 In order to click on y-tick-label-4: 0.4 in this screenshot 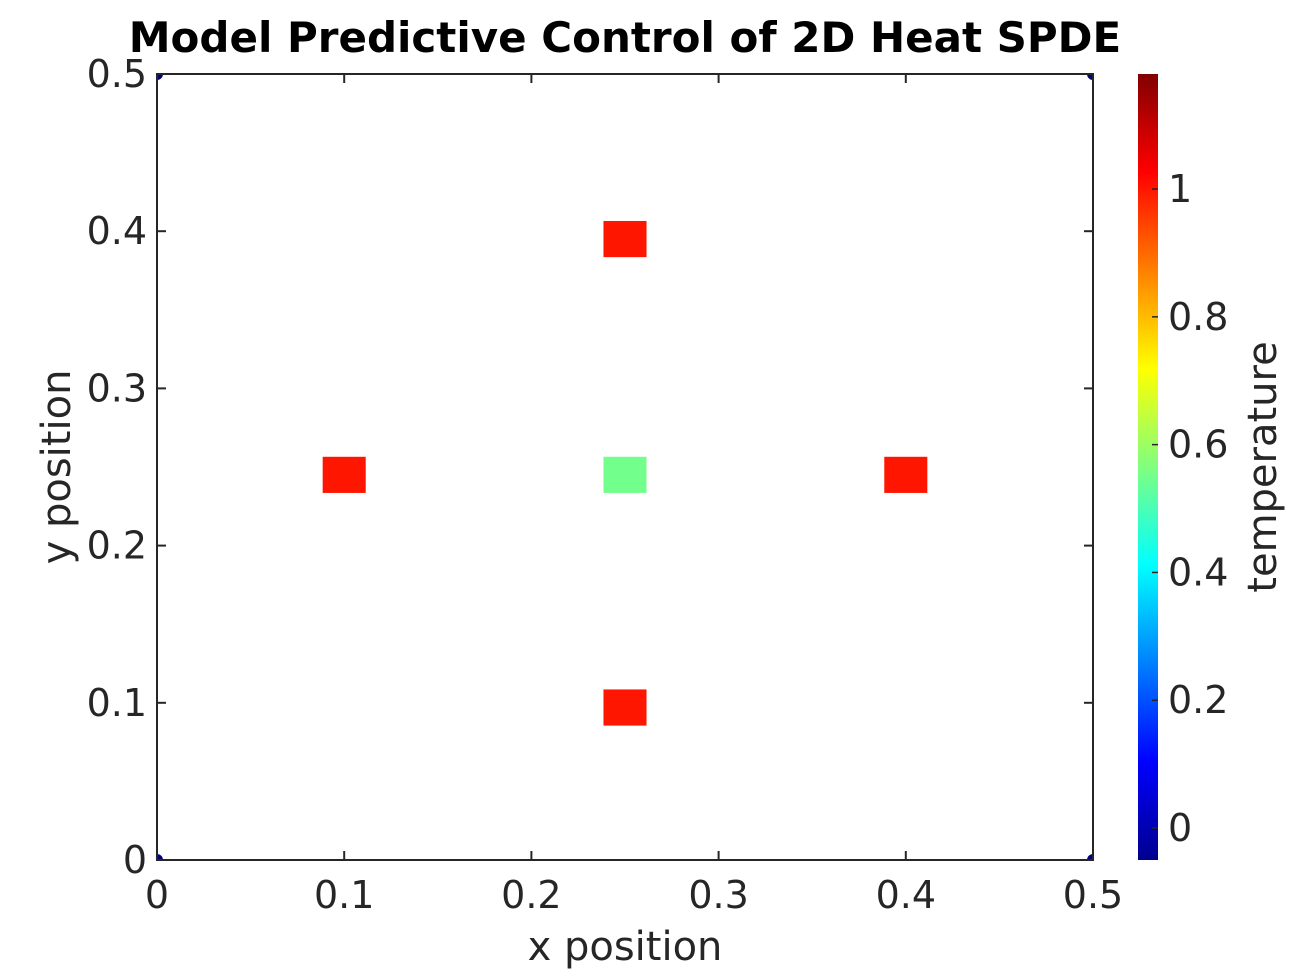, I will do `click(117, 231)`.